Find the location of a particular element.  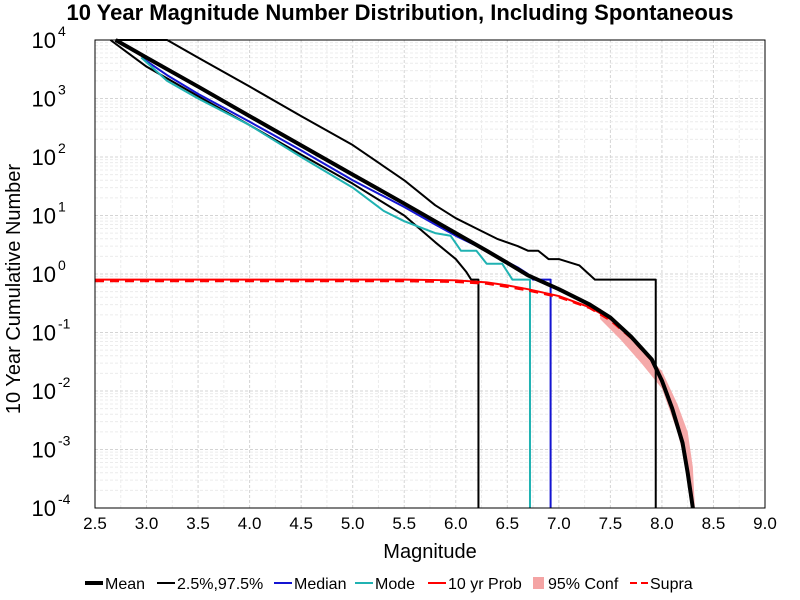

legend-label-mode: Mode is located at coordinates (395, 584).